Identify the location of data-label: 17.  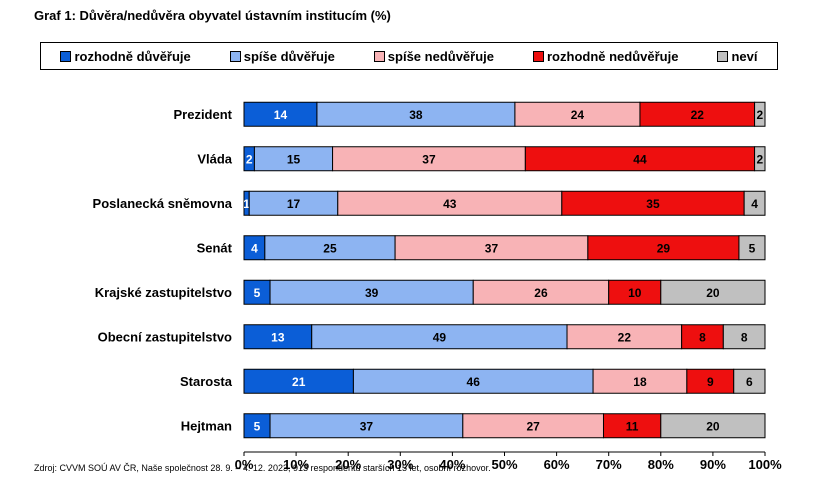
(294, 204).